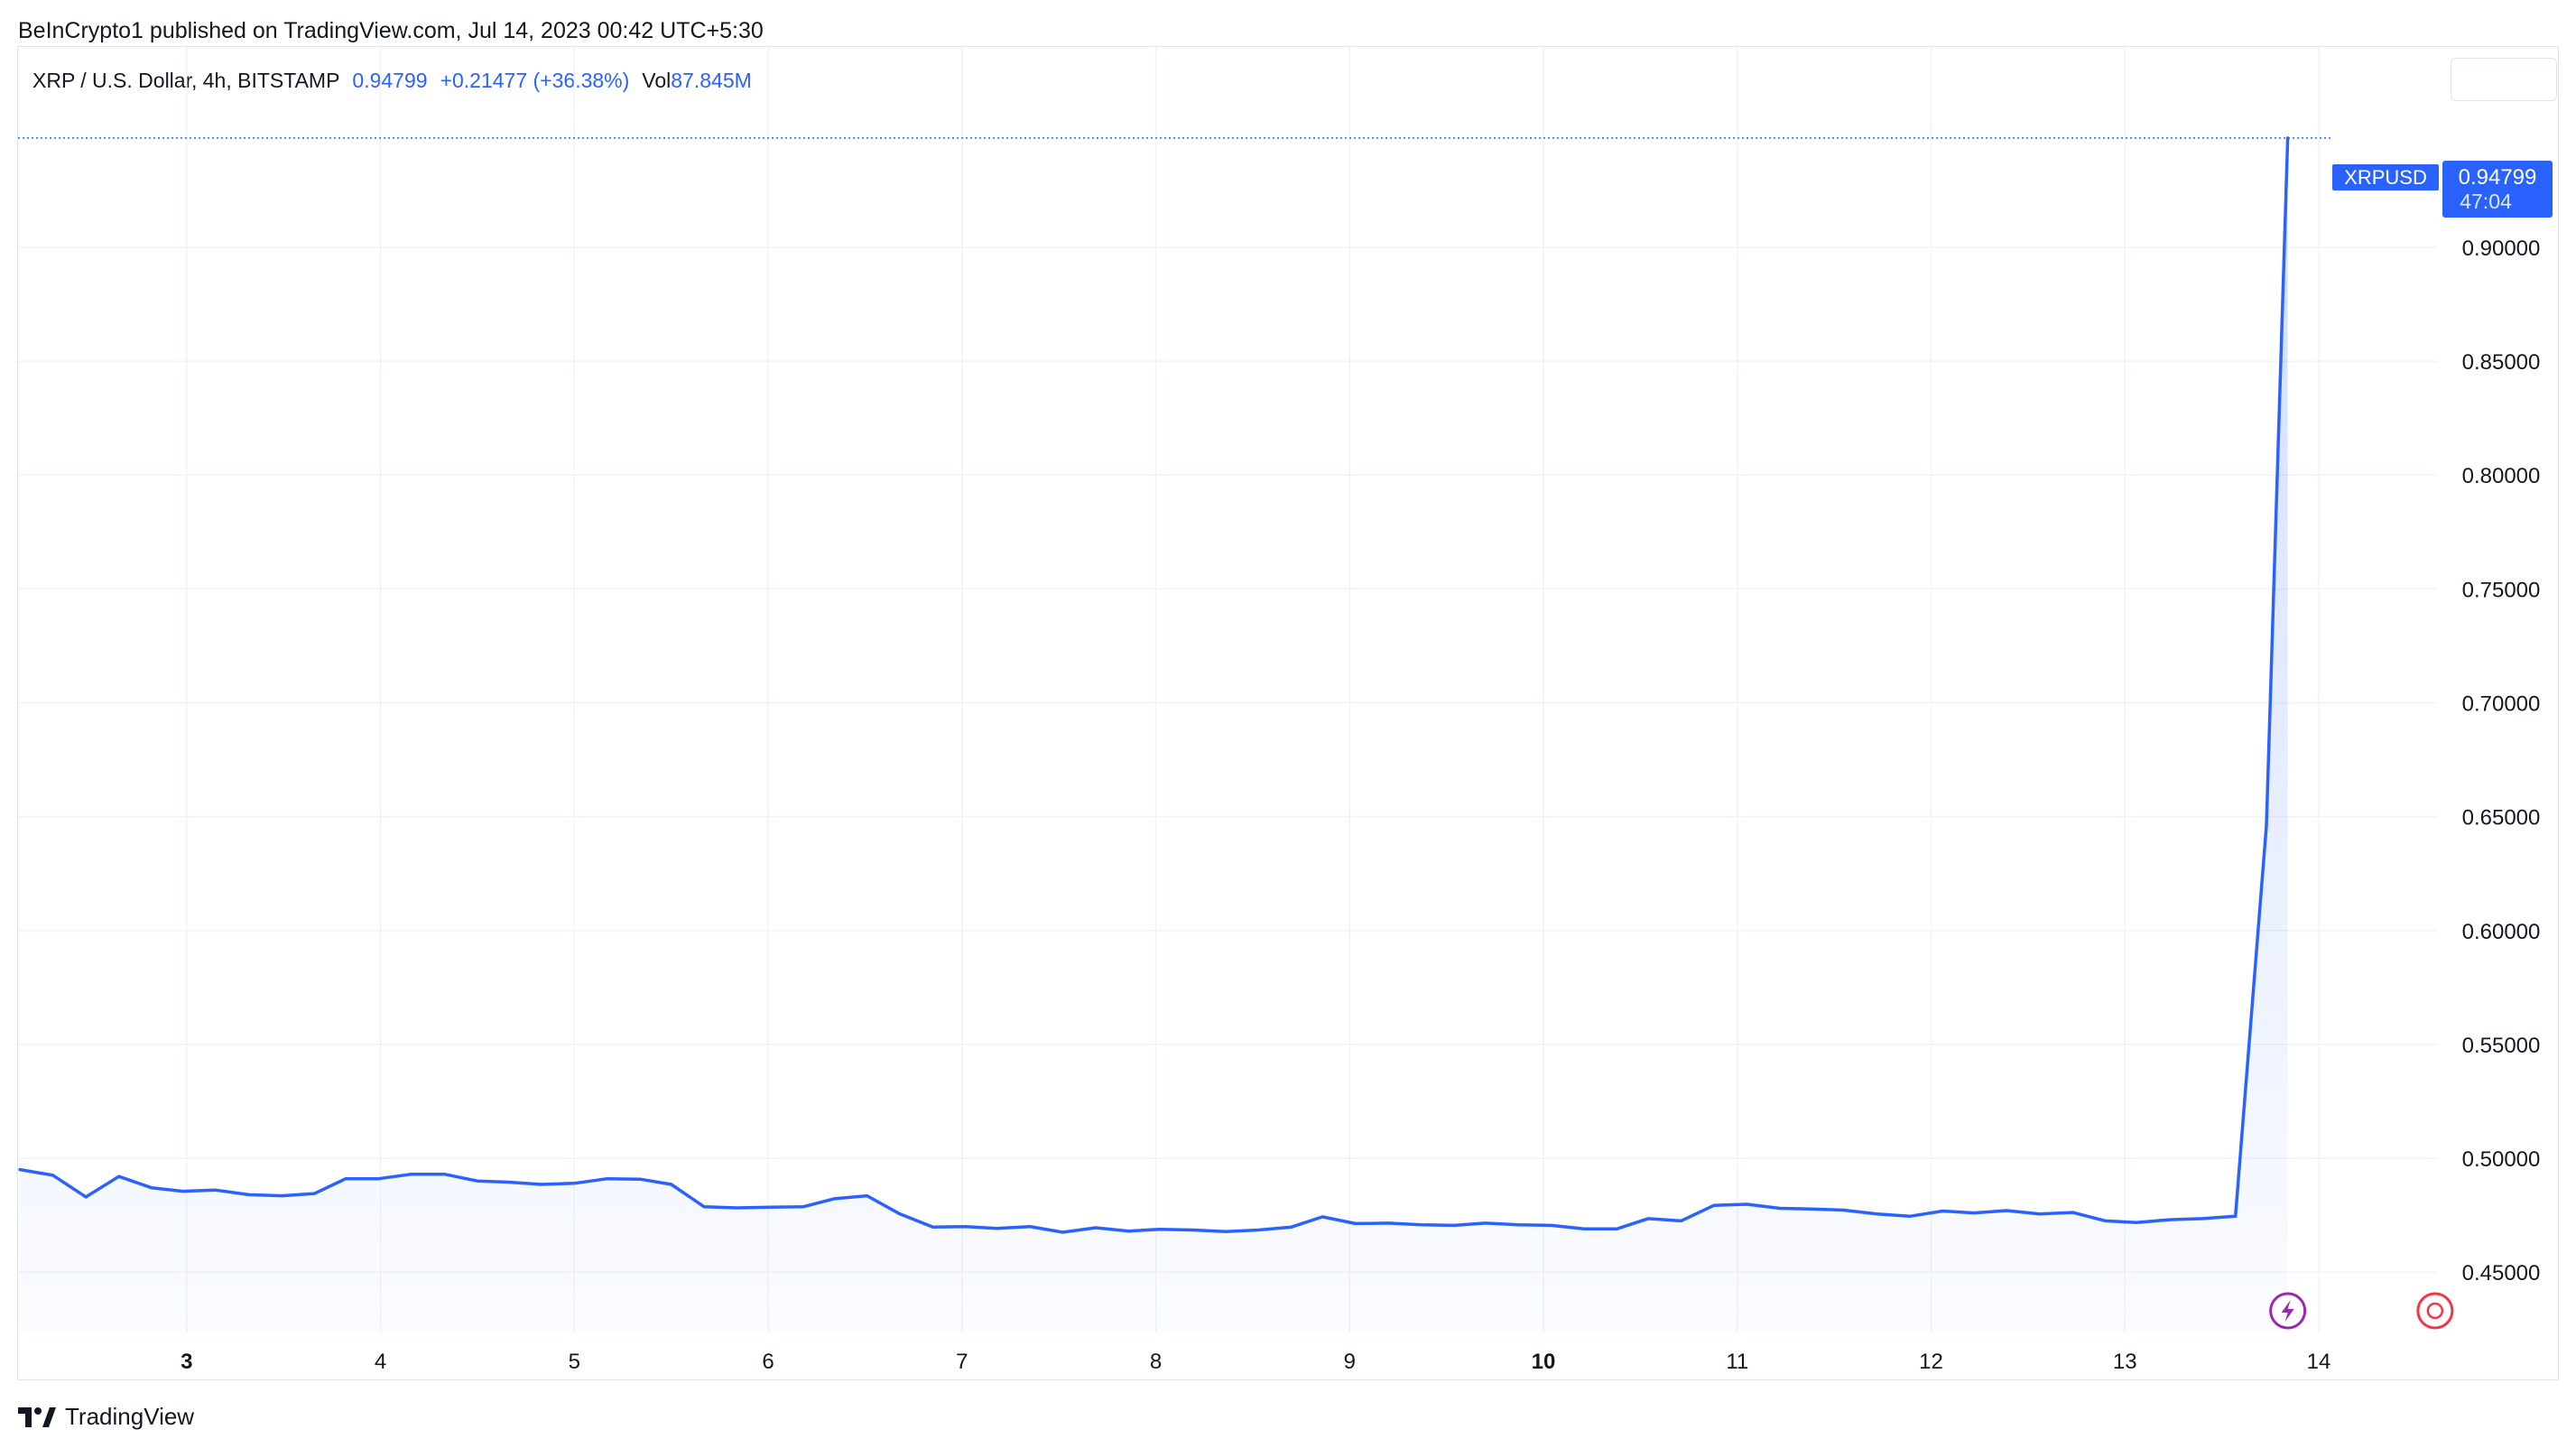  Describe the element at coordinates (535, 80) in the screenshot. I see `legend-change: +0.21477 (+36.38%)` at that location.